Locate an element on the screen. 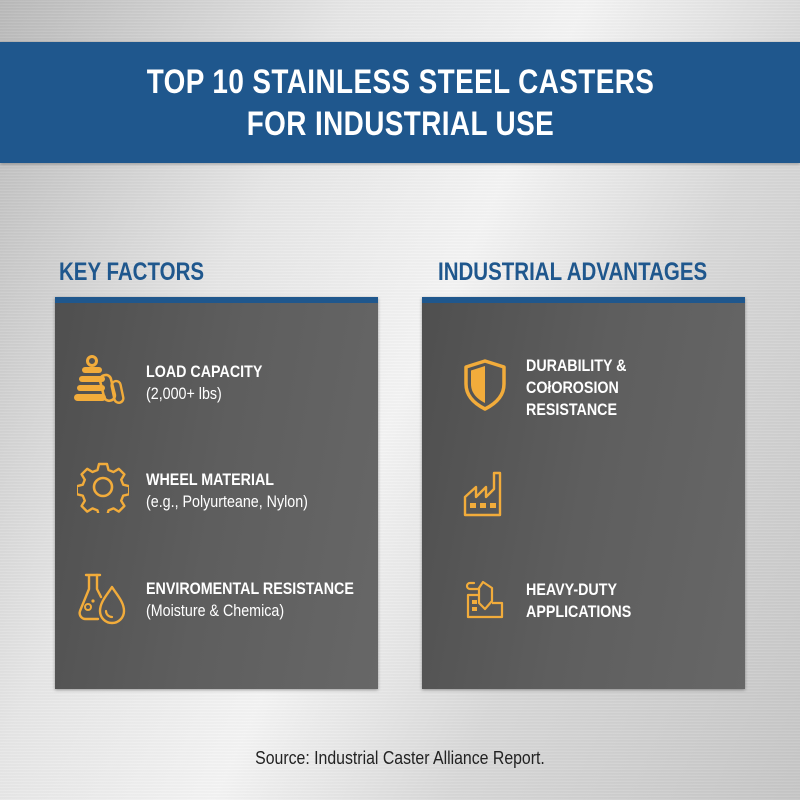  environmental-resistance-subtitle: (Moisture & Chemica) is located at coordinates (215, 610).